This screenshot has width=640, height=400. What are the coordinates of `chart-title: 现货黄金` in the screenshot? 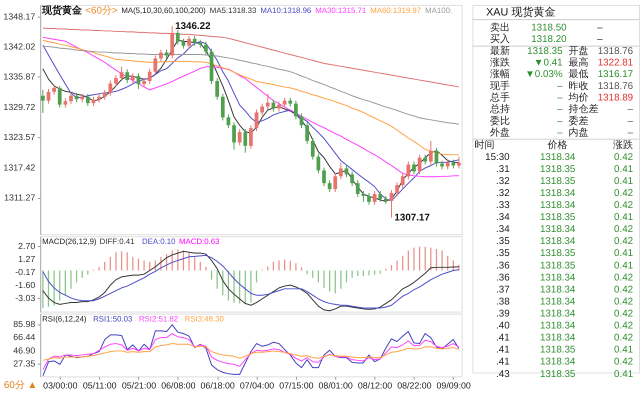 It's located at (62, 10).